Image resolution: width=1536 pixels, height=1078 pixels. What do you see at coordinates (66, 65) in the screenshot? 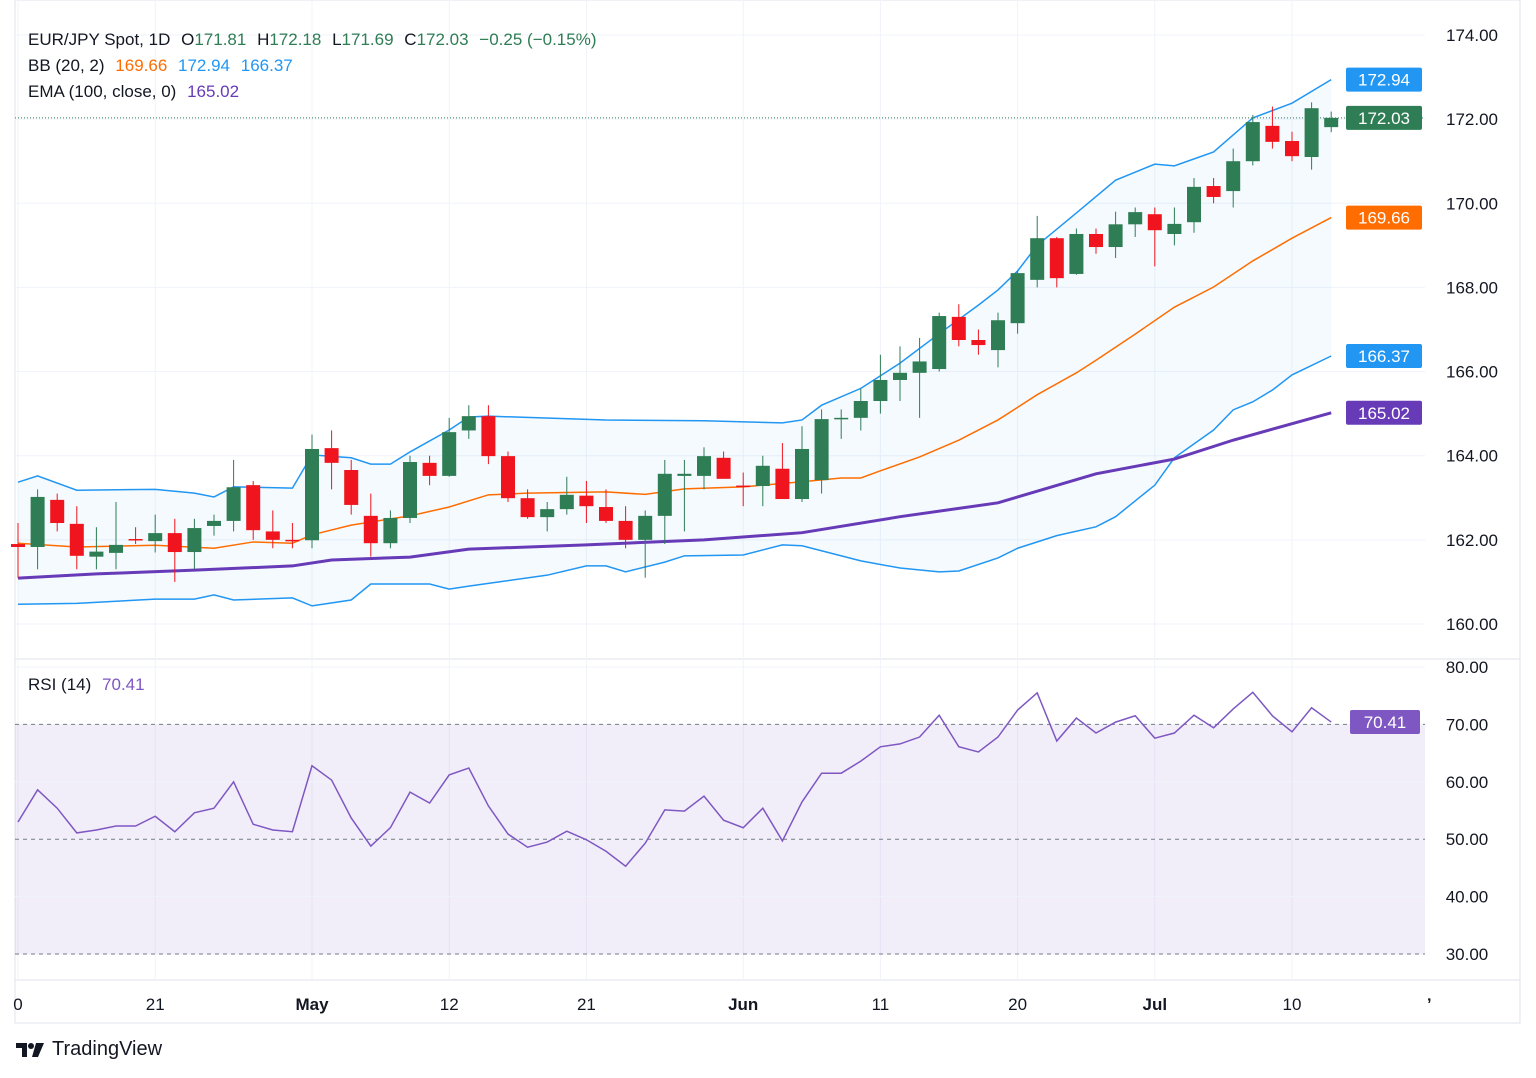
I see `bb-label: BB (20, 2)` at bounding box center [66, 65].